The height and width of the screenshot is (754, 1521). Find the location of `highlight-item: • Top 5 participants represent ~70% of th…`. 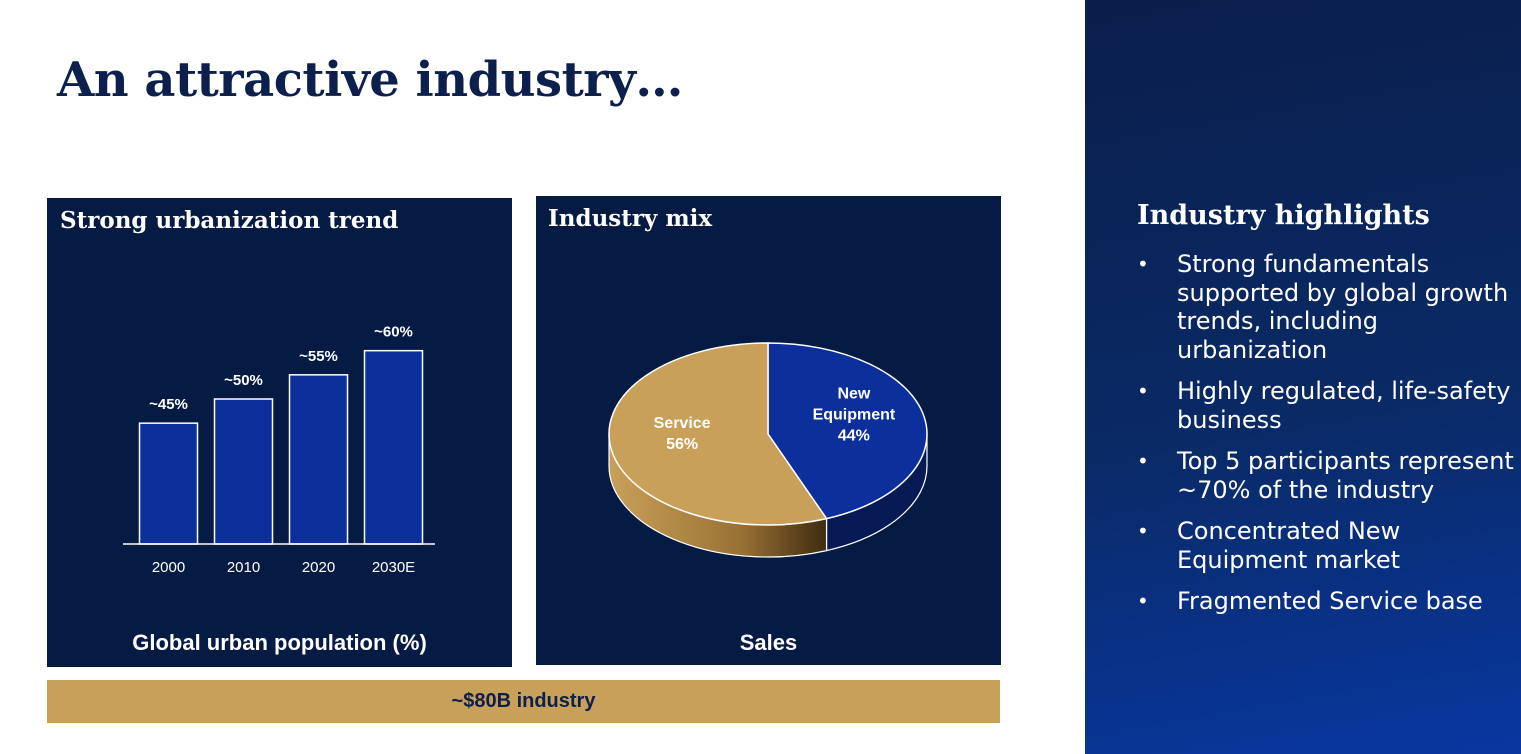

highlight-item: • Top 5 participants represent ~70% of th… is located at coordinates (1327, 475).